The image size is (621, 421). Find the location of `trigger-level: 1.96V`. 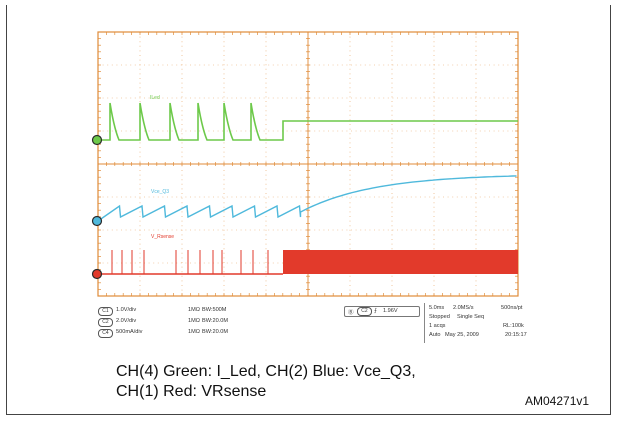

trigger-level: 1.96V is located at coordinates (390, 311).